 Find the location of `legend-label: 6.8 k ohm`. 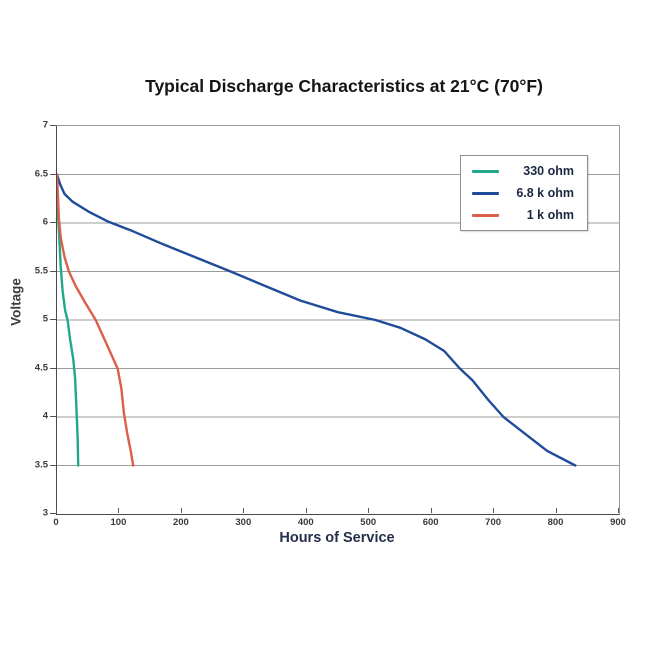

legend-label: 6.8 k ohm is located at coordinates (545, 193).